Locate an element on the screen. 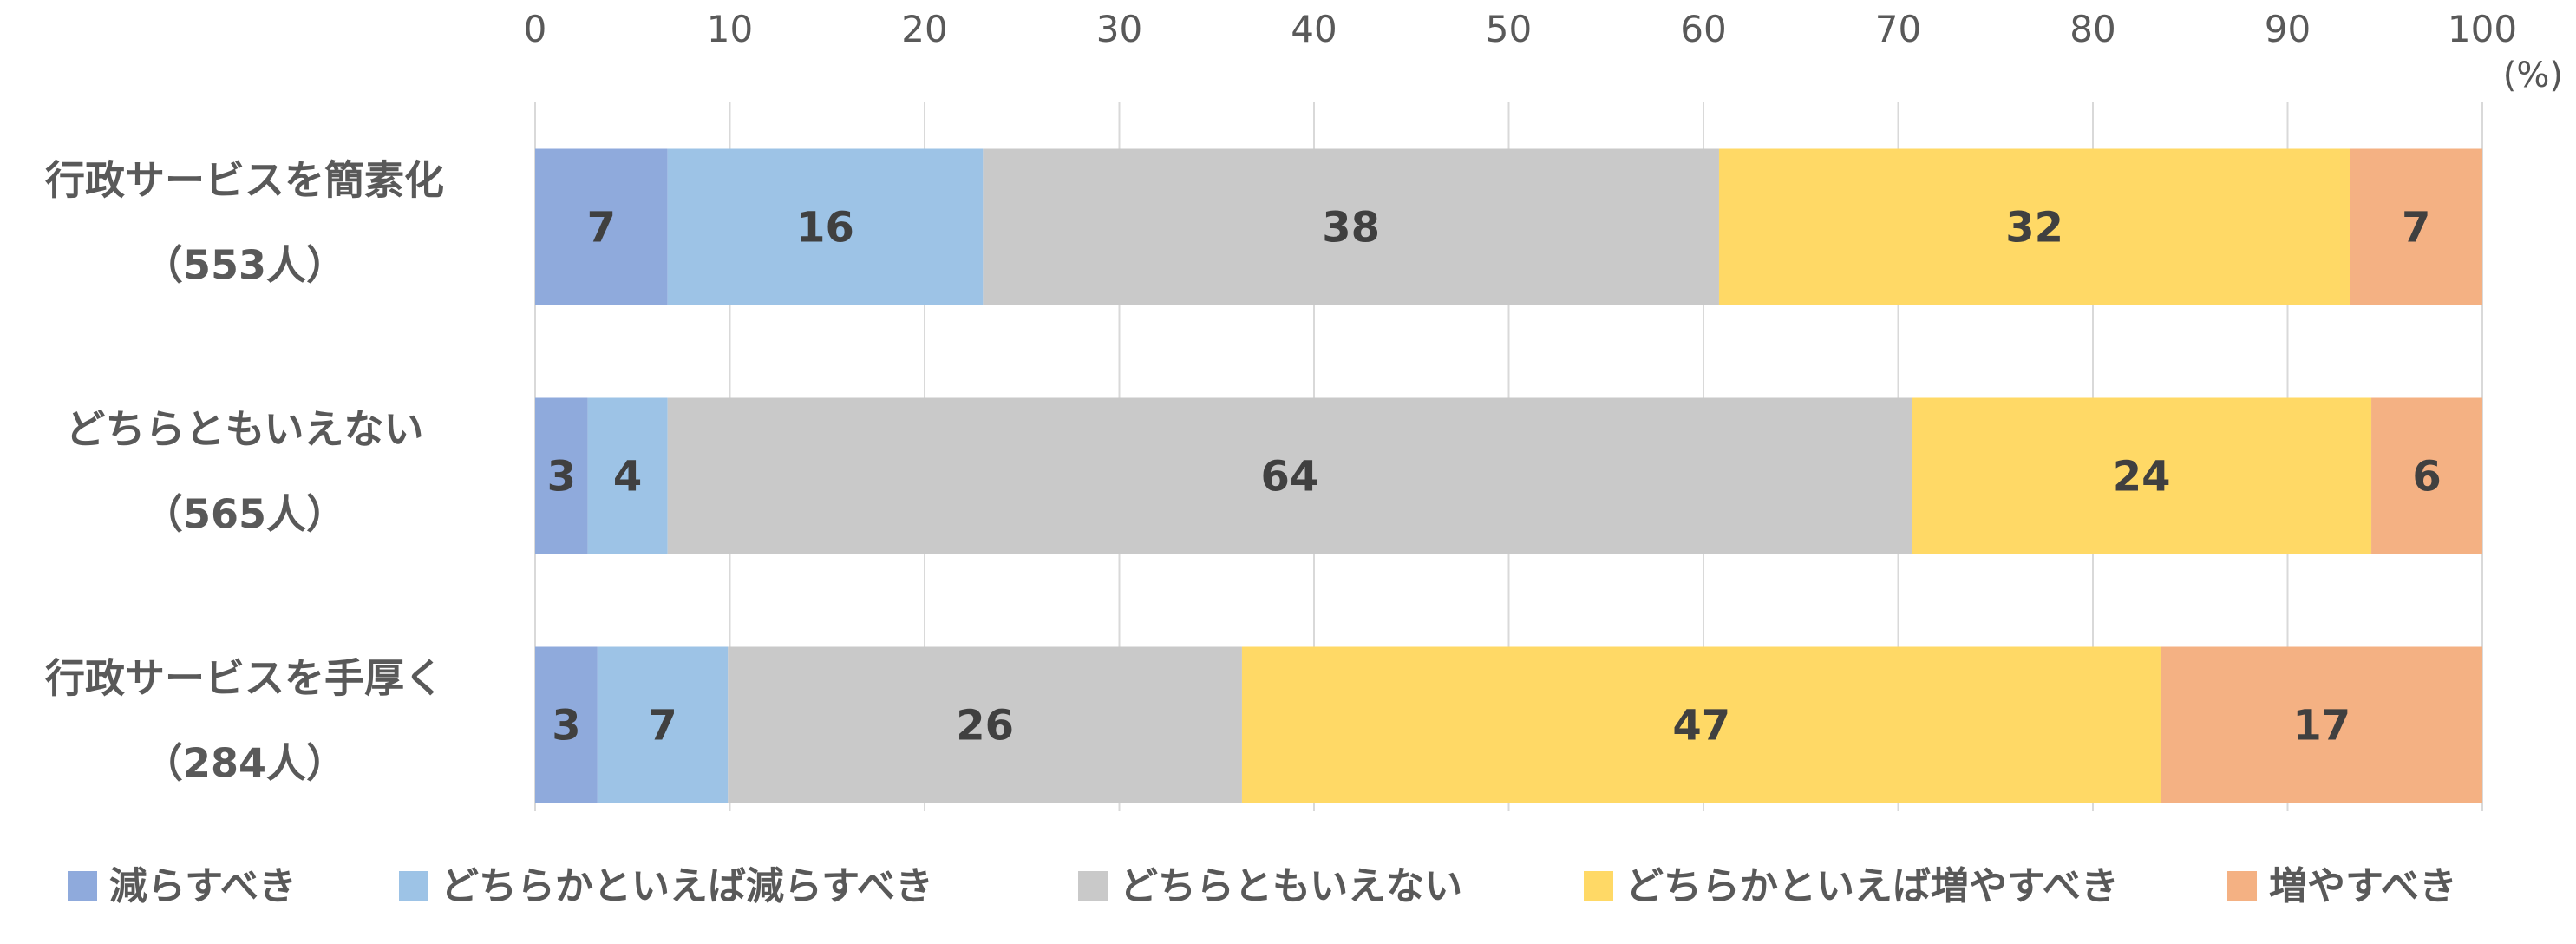 This screenshot has height=944, width=2576. data-label: 64 is located at coordinates (1290, 477).